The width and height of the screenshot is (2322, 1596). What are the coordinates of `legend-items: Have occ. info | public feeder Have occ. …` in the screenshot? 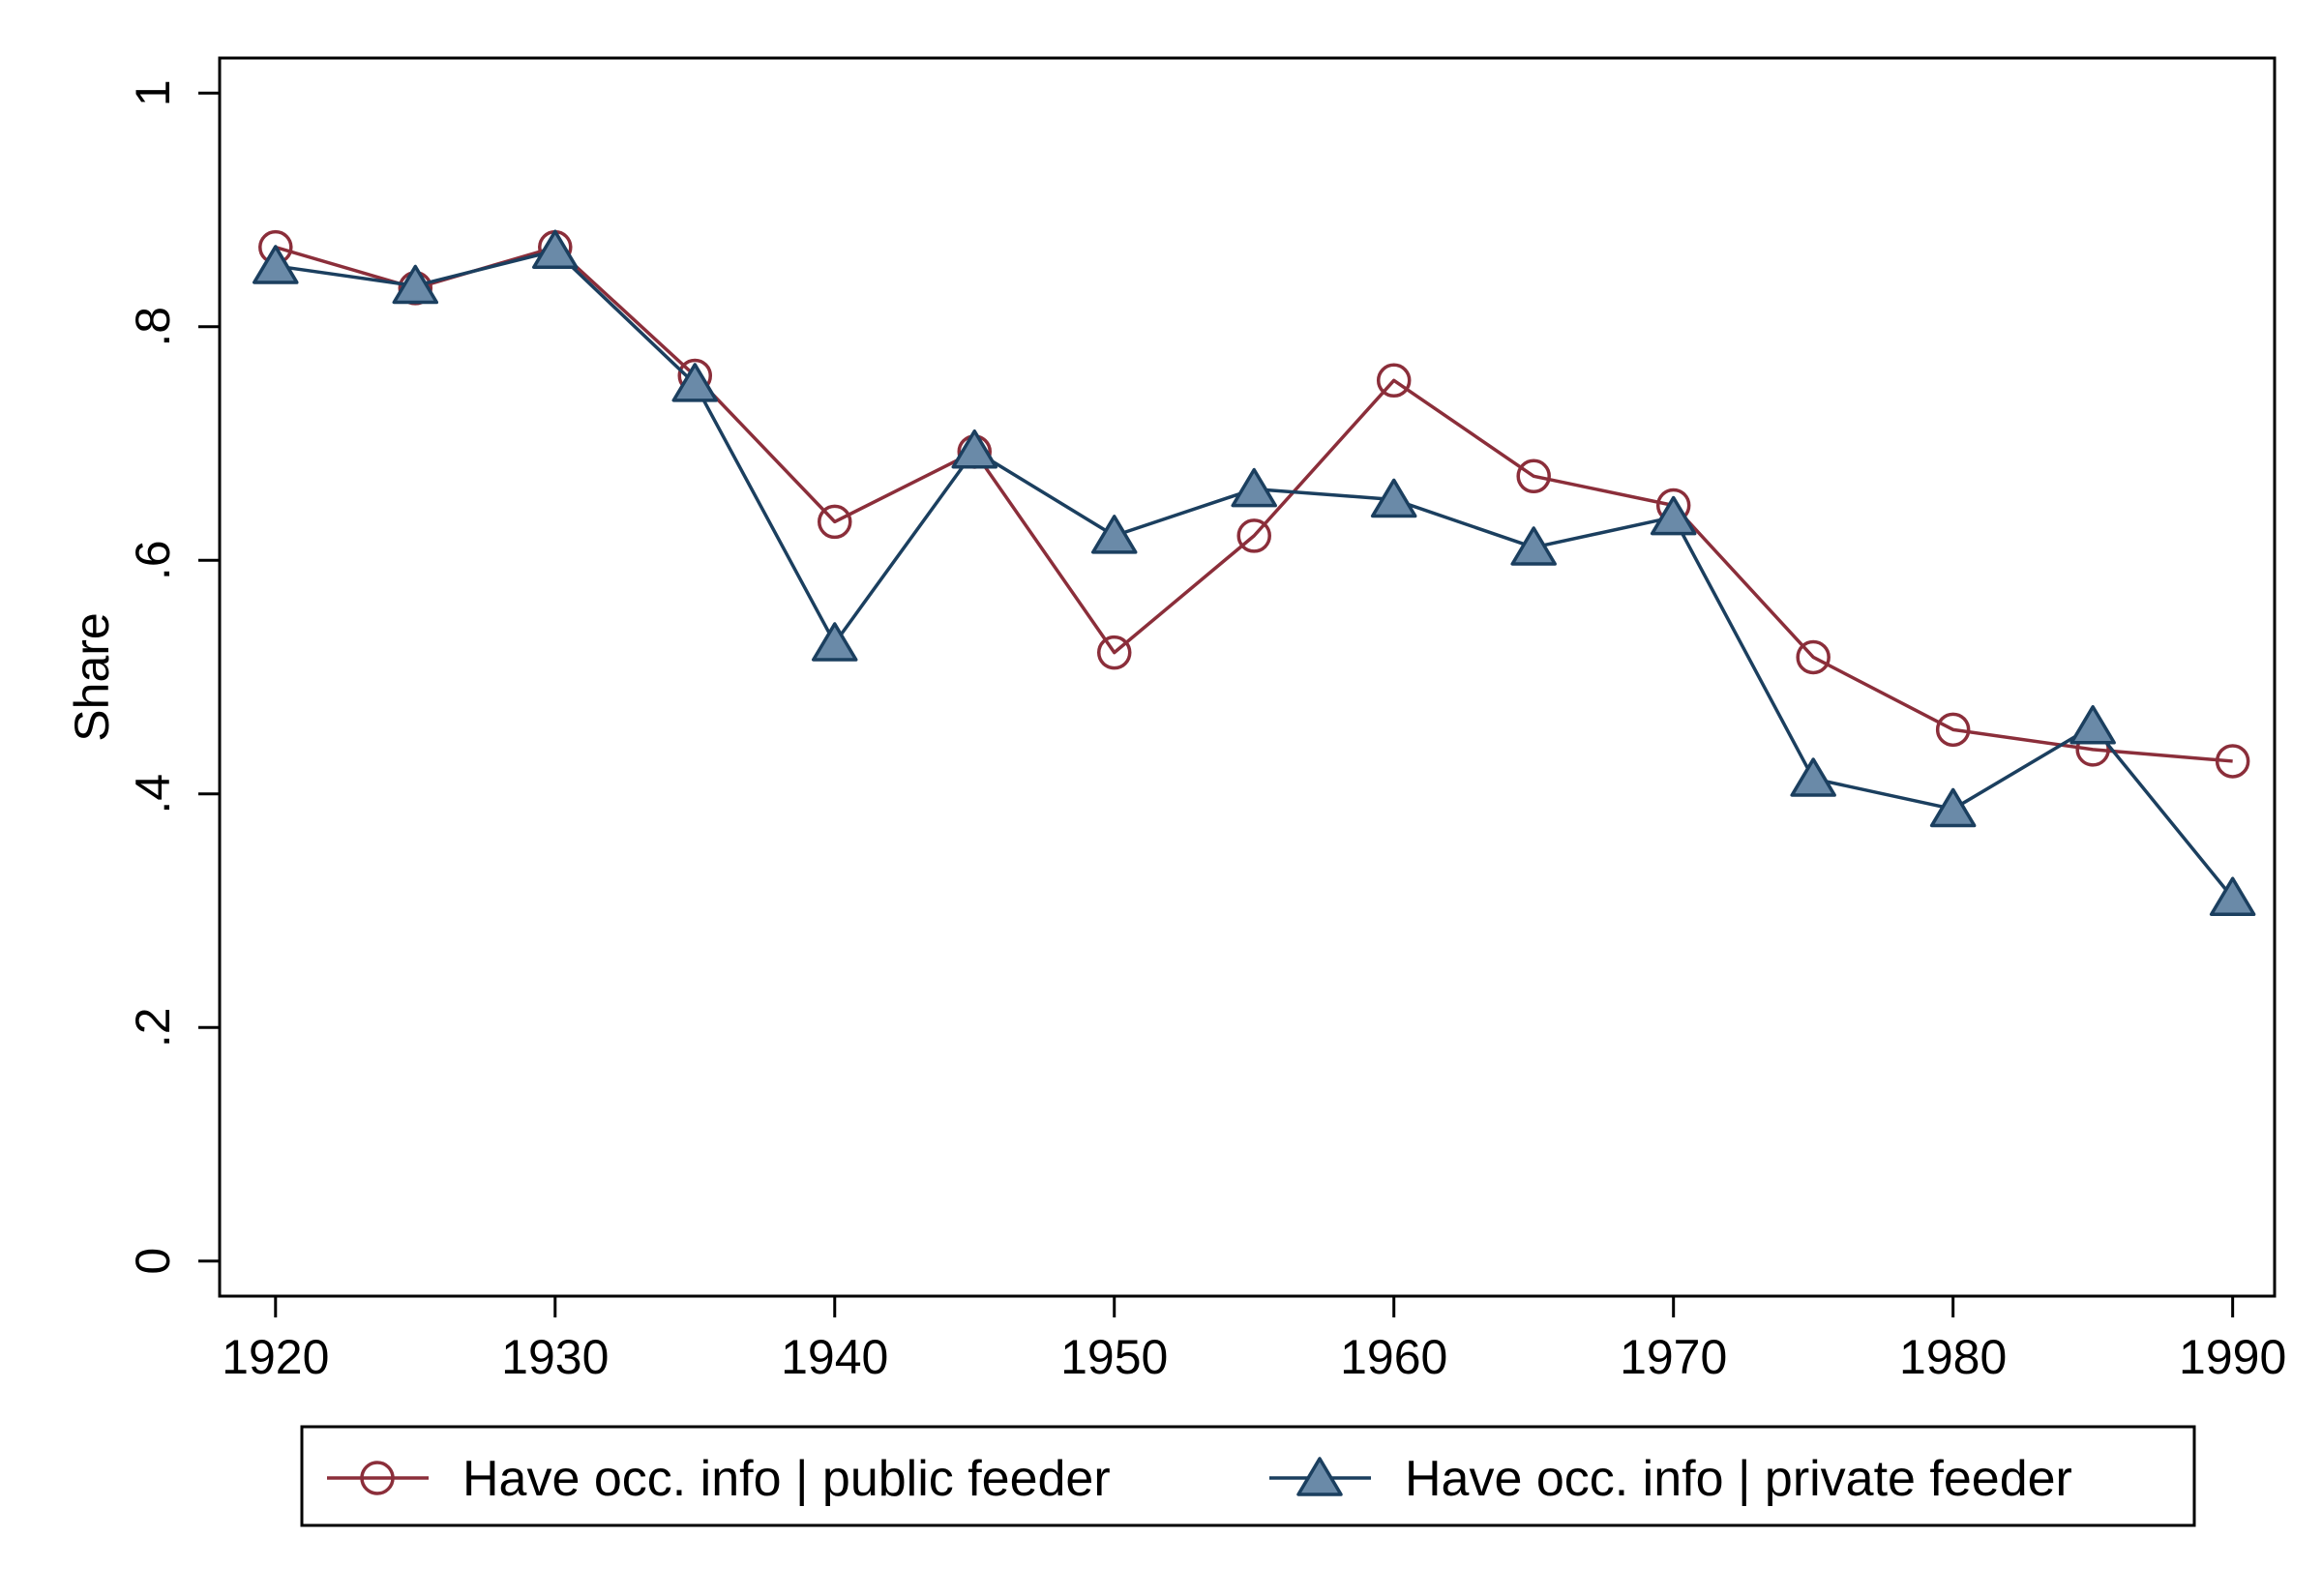 It's located at (1199, 1479).